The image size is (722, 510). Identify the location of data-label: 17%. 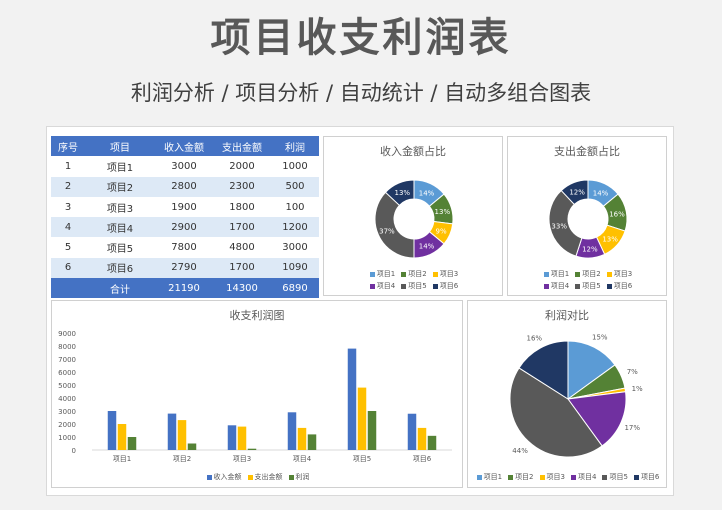
(632, 428).